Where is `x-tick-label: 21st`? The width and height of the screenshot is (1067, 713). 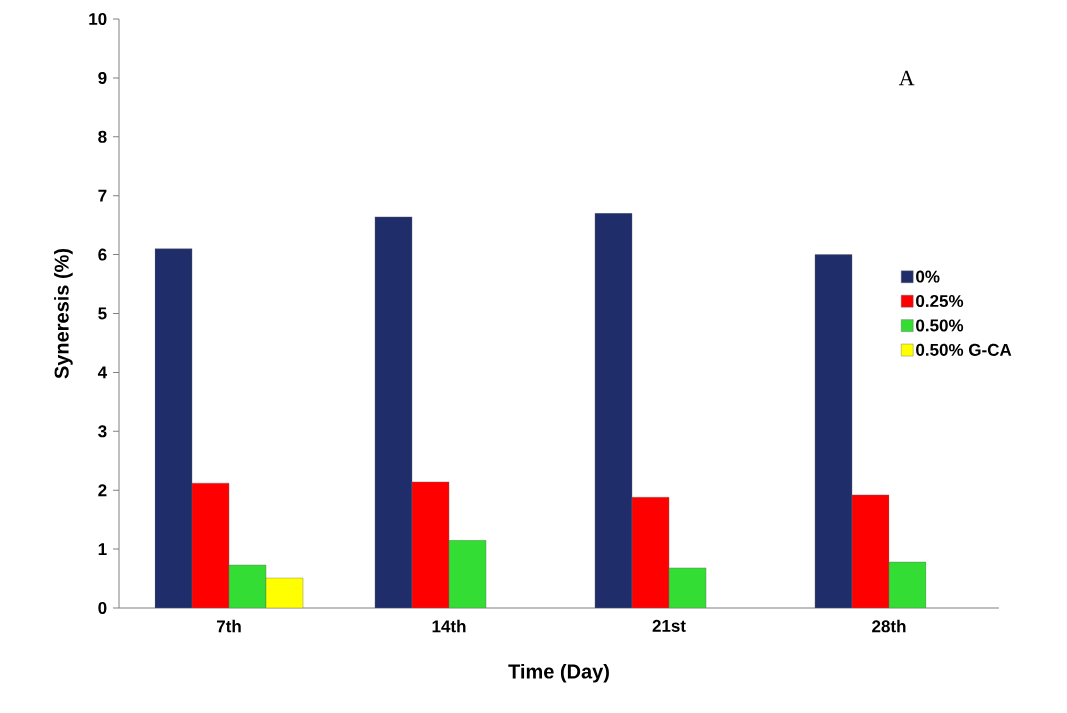 x-tick-label: 21st is located at coordinates (669, 625).